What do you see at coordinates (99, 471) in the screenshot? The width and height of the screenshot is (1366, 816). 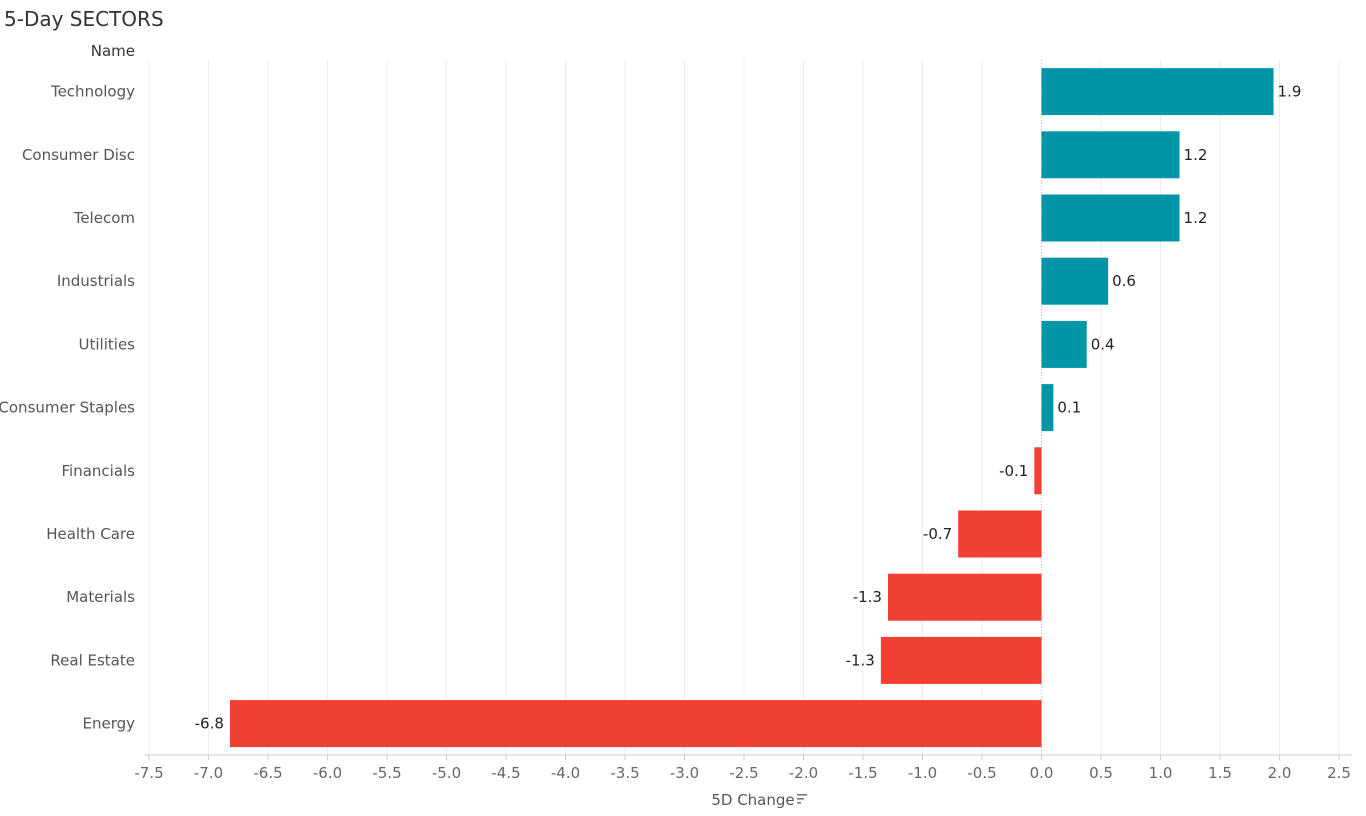 I see `category-label: Financials` at bounding box center [99, 471].